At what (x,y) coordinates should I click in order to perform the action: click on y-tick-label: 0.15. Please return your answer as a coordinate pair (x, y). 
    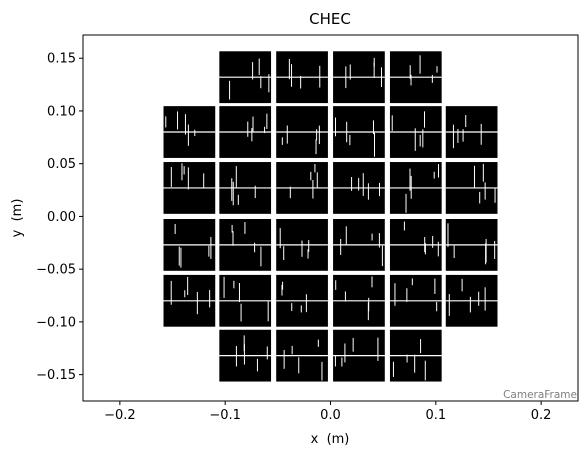
    Looking at the image, I should click on (61, 59).